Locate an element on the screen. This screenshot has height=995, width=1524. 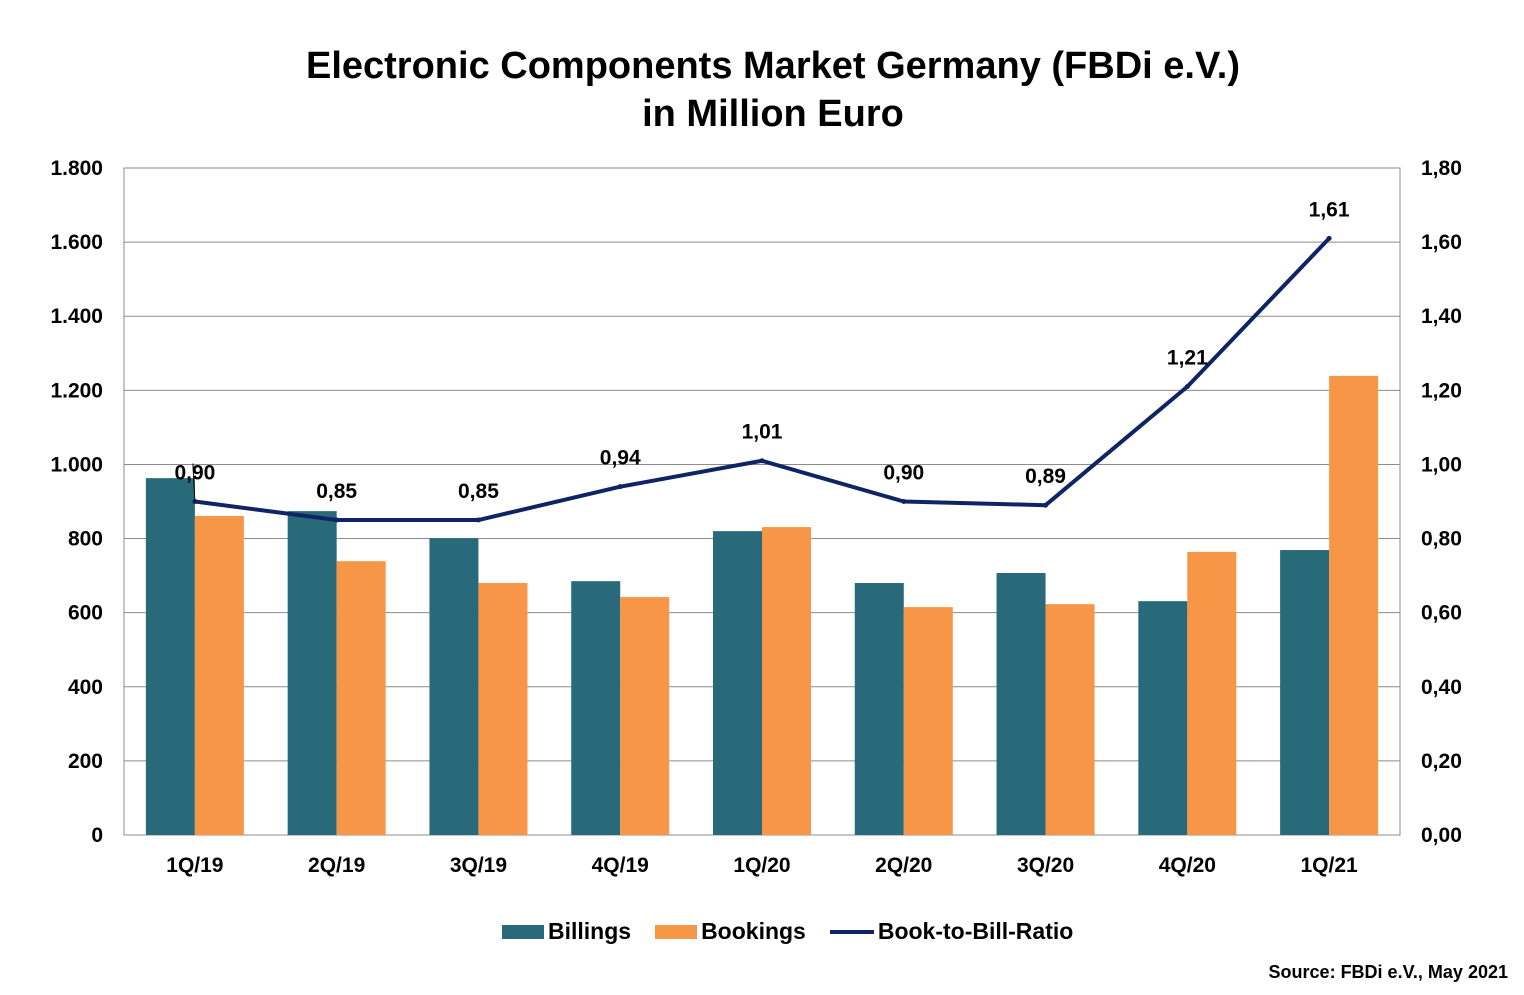
y-tick-label: 1.400 is located at coordinates (76, 316).